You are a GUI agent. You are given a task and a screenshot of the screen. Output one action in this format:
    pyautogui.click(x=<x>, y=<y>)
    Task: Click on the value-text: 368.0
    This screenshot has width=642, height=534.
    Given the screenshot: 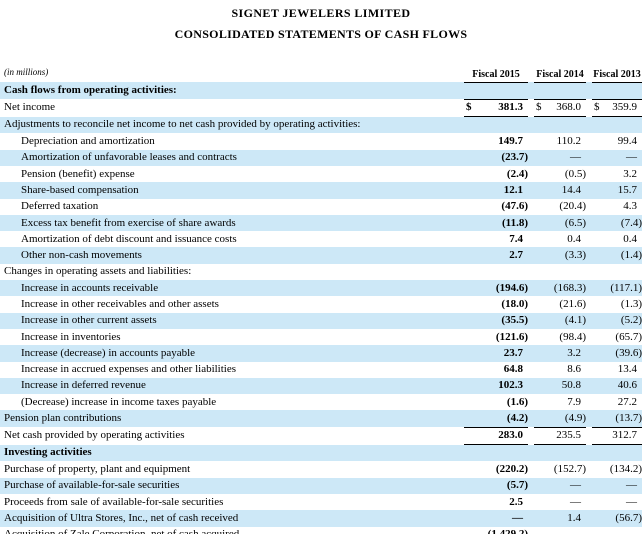 What is the action you would take?
    pyautogui.click(x=568, y=107)
    